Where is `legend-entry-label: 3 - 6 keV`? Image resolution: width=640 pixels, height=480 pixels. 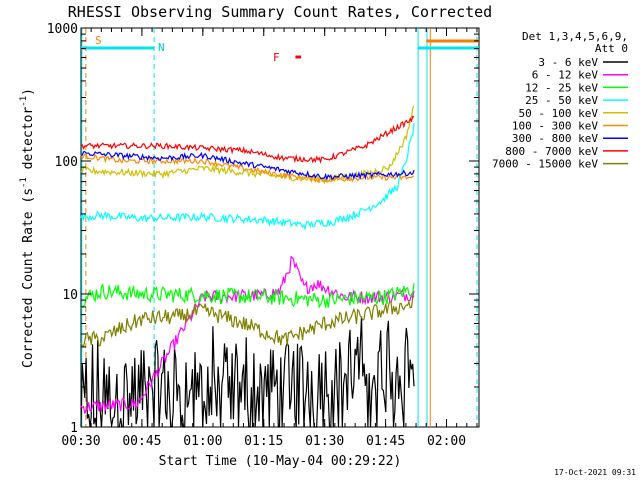 legend-entry-label: 3 - 6 keV is located at coordinates (568, 62).